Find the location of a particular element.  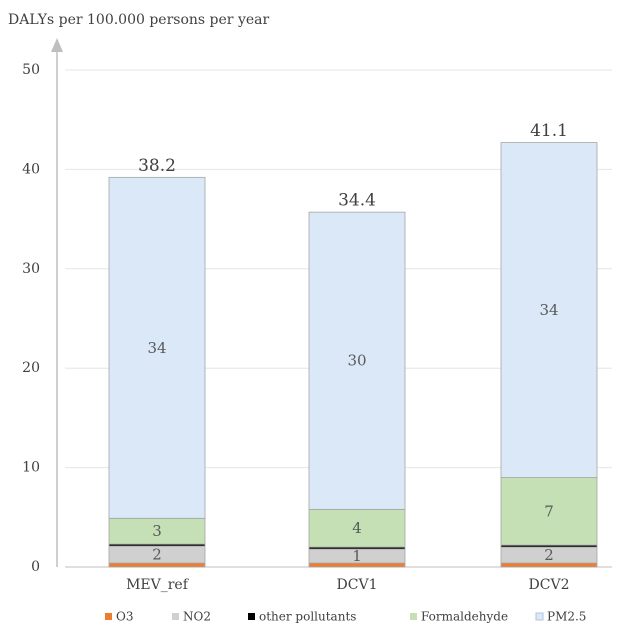

total-label: 34.4 is located at coordinates (357, 201).